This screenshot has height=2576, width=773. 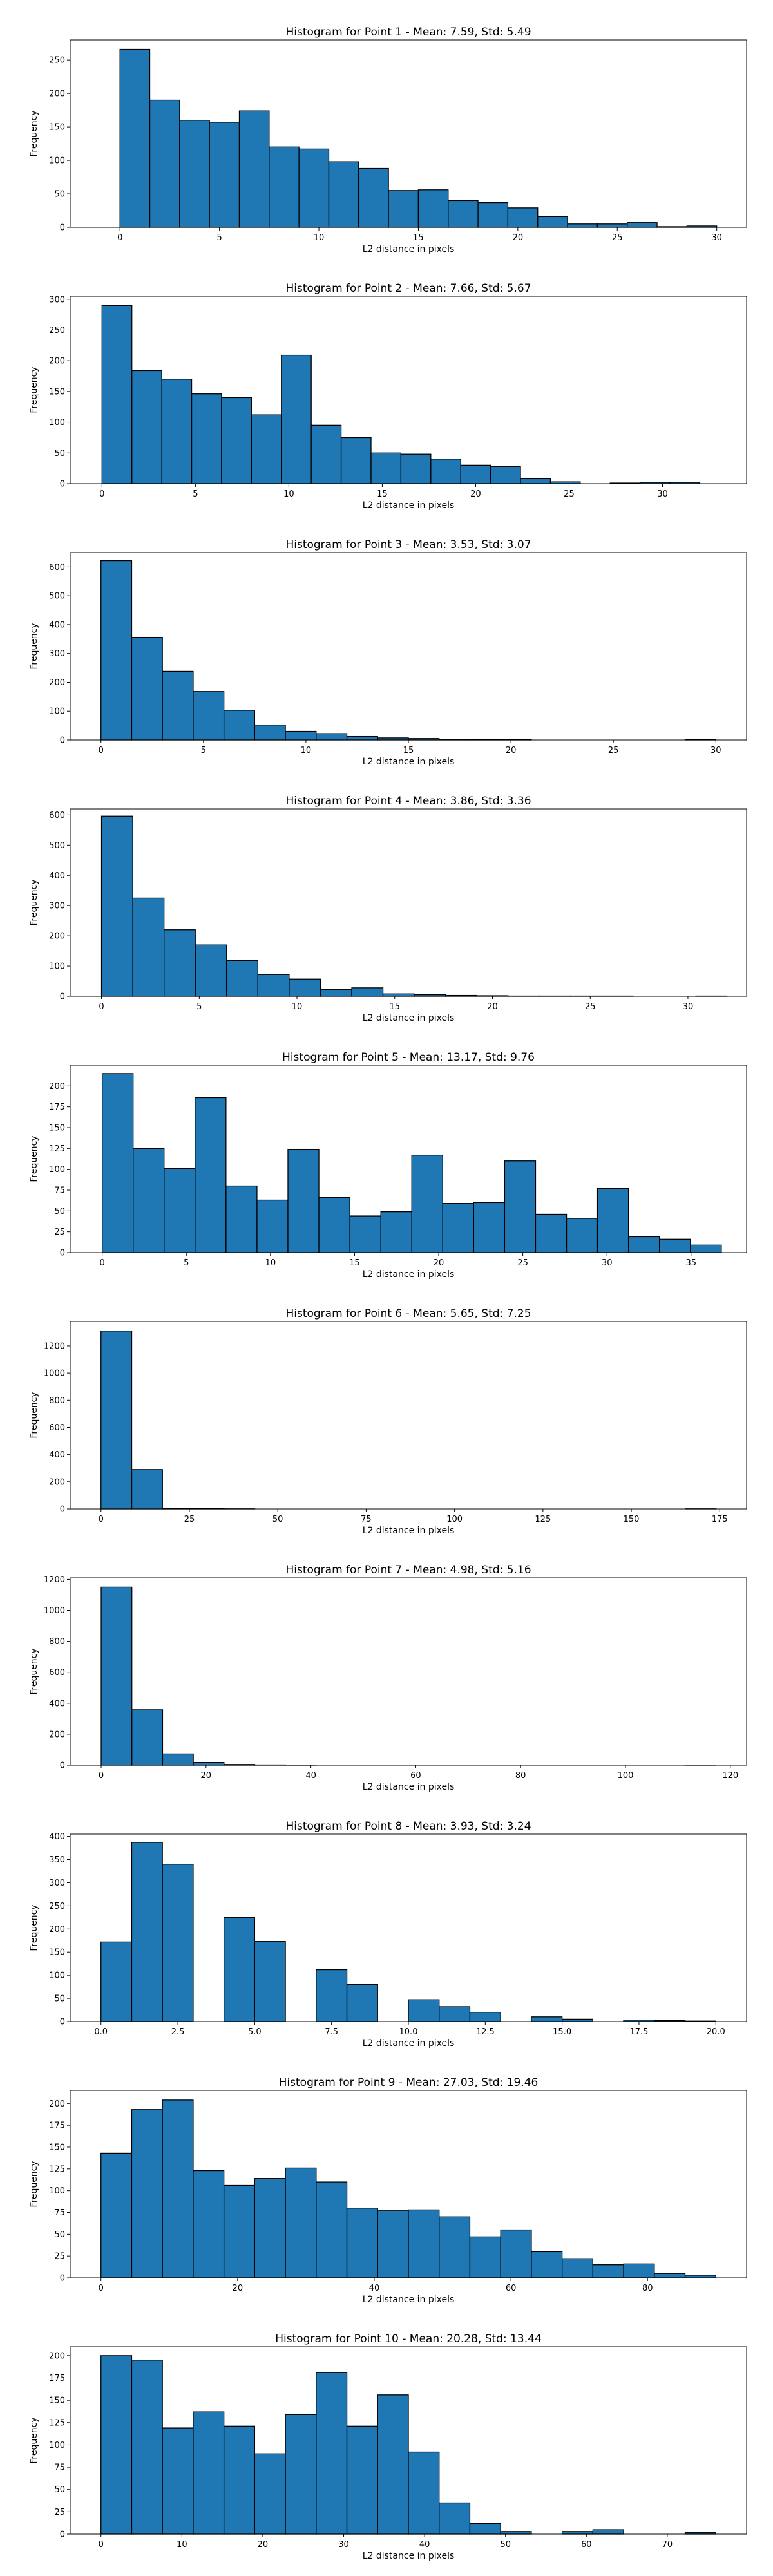 What do you see at coordinates (486, 2032) in the screenshot?
I see `x-tick-label: 12.5` at bounding box center [486, 2032].